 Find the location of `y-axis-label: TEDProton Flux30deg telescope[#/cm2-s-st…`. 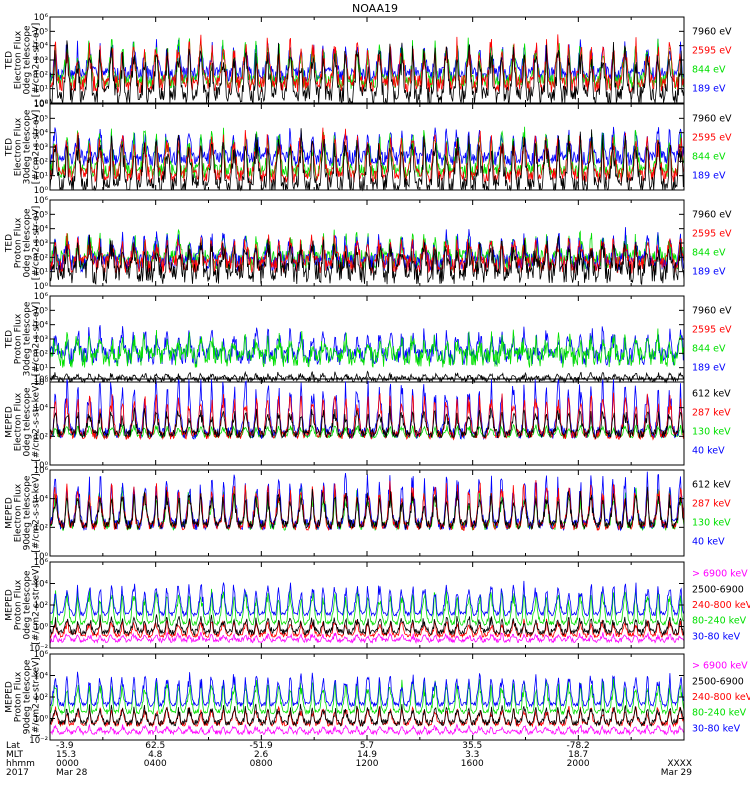

y-axis-label: TEDProton Flux30deg telescope[#/cm2-s-st… is located at coordinates (23, 338).